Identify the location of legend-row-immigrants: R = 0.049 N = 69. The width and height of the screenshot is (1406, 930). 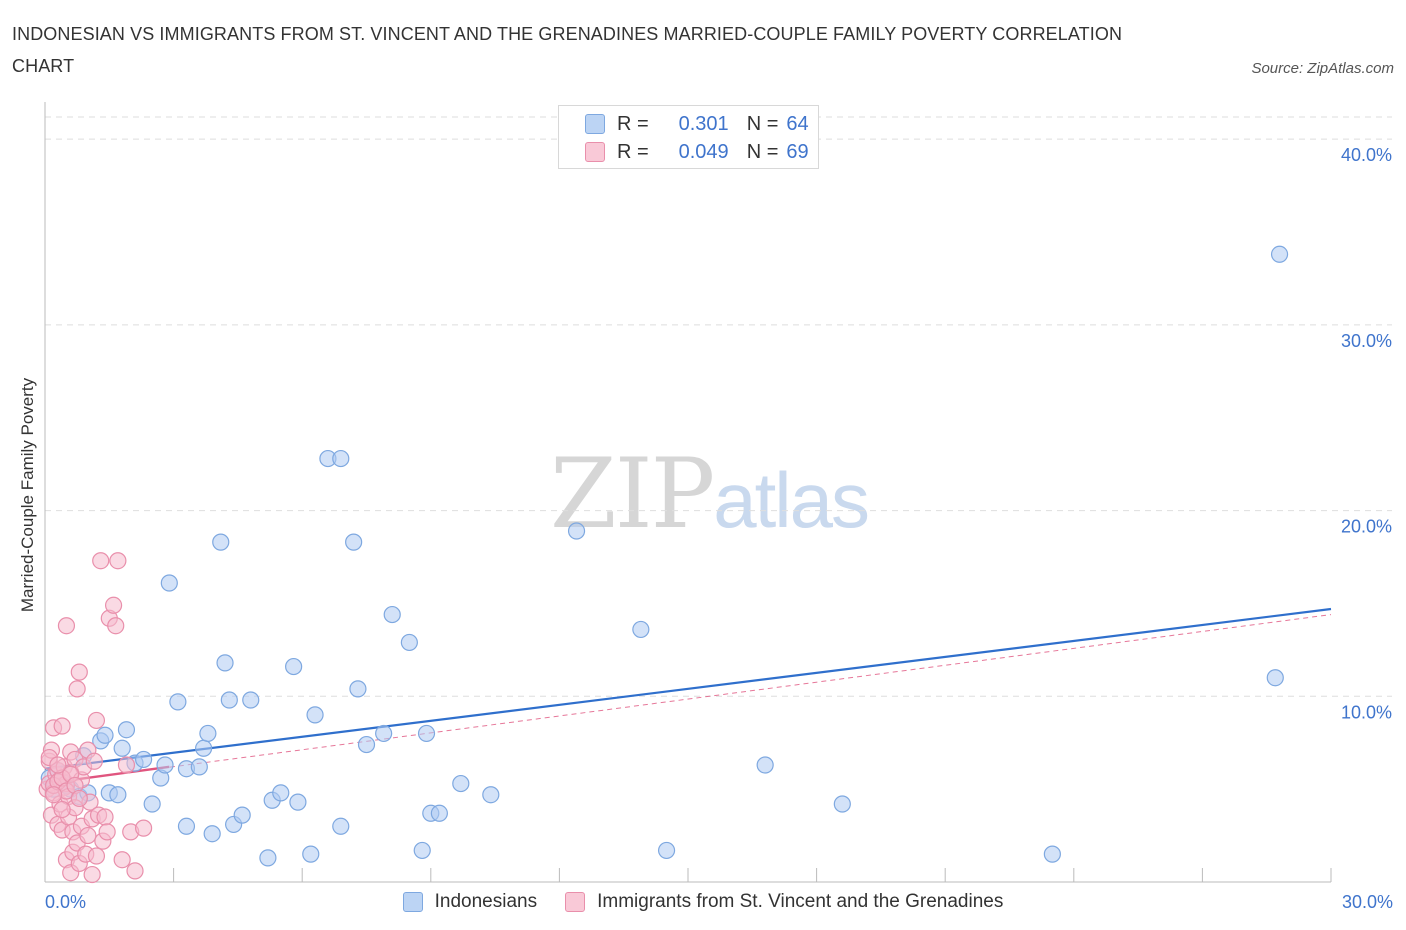
(697, 152).